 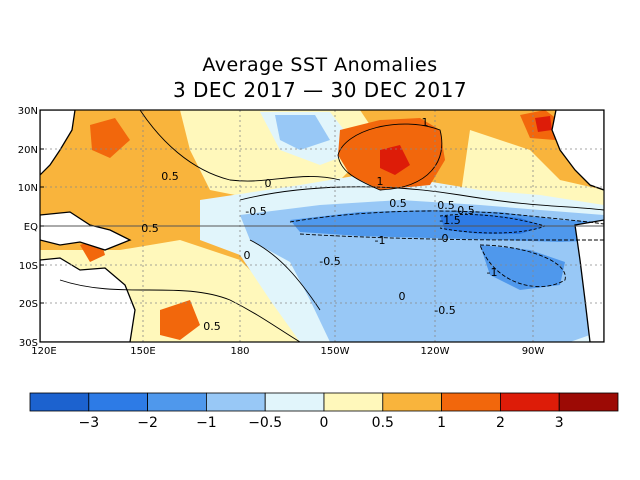 I want to click on colorbar, so click(x=324, y=402).